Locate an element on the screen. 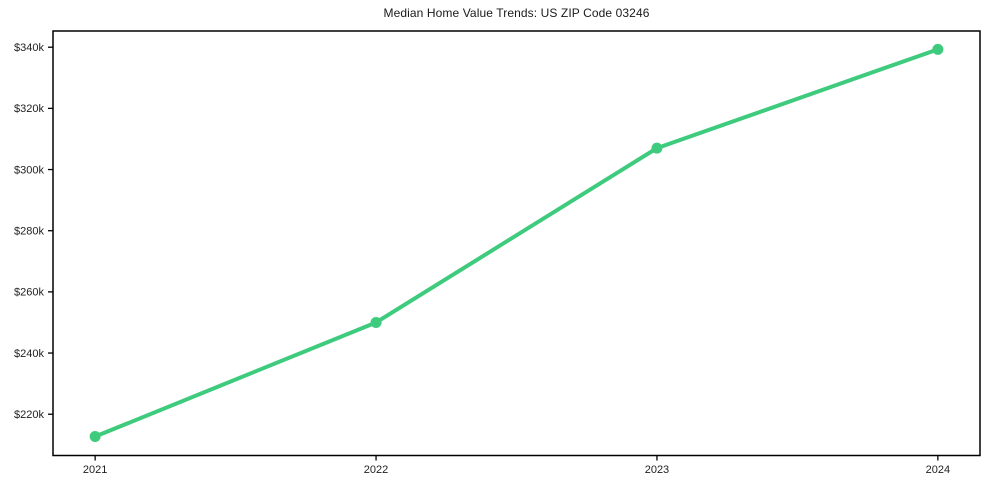 Image resolution: width=990 pixels, height=490 pixels. y-axis-tick-label: $220k is located at coordinates (29, 415).